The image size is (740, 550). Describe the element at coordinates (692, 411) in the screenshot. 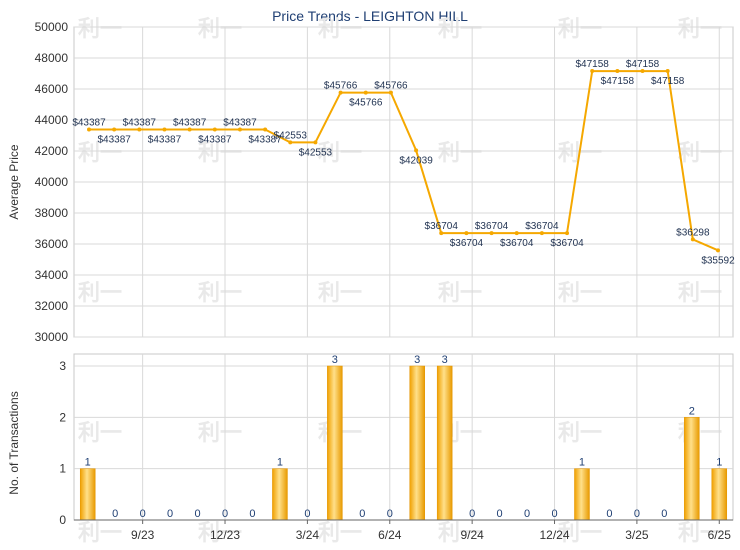

I see `transactions-bar-label: 2` at that location.